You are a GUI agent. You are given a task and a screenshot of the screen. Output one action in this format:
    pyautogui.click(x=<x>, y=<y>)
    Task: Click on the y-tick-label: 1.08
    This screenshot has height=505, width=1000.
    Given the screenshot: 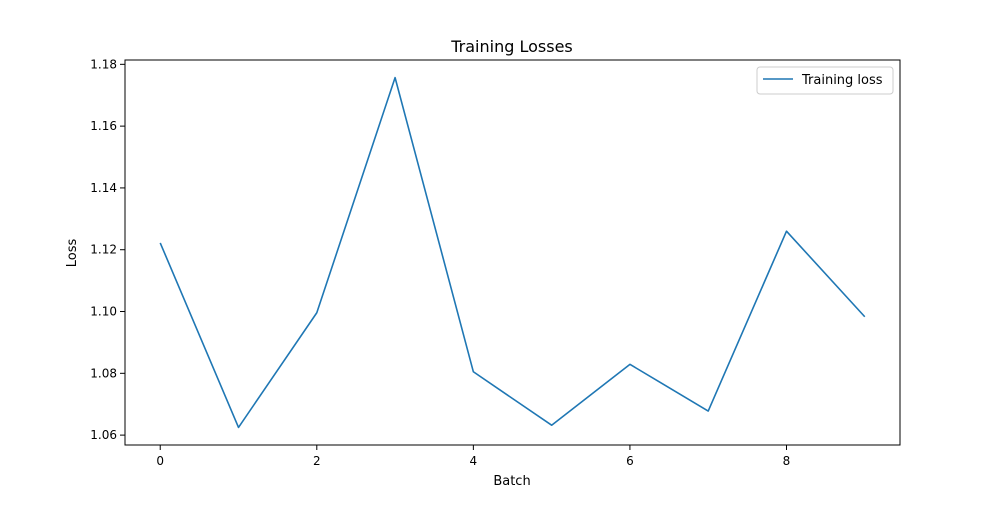 What is the action you would take?
    pyautogui.click(x=103, y=373)
    